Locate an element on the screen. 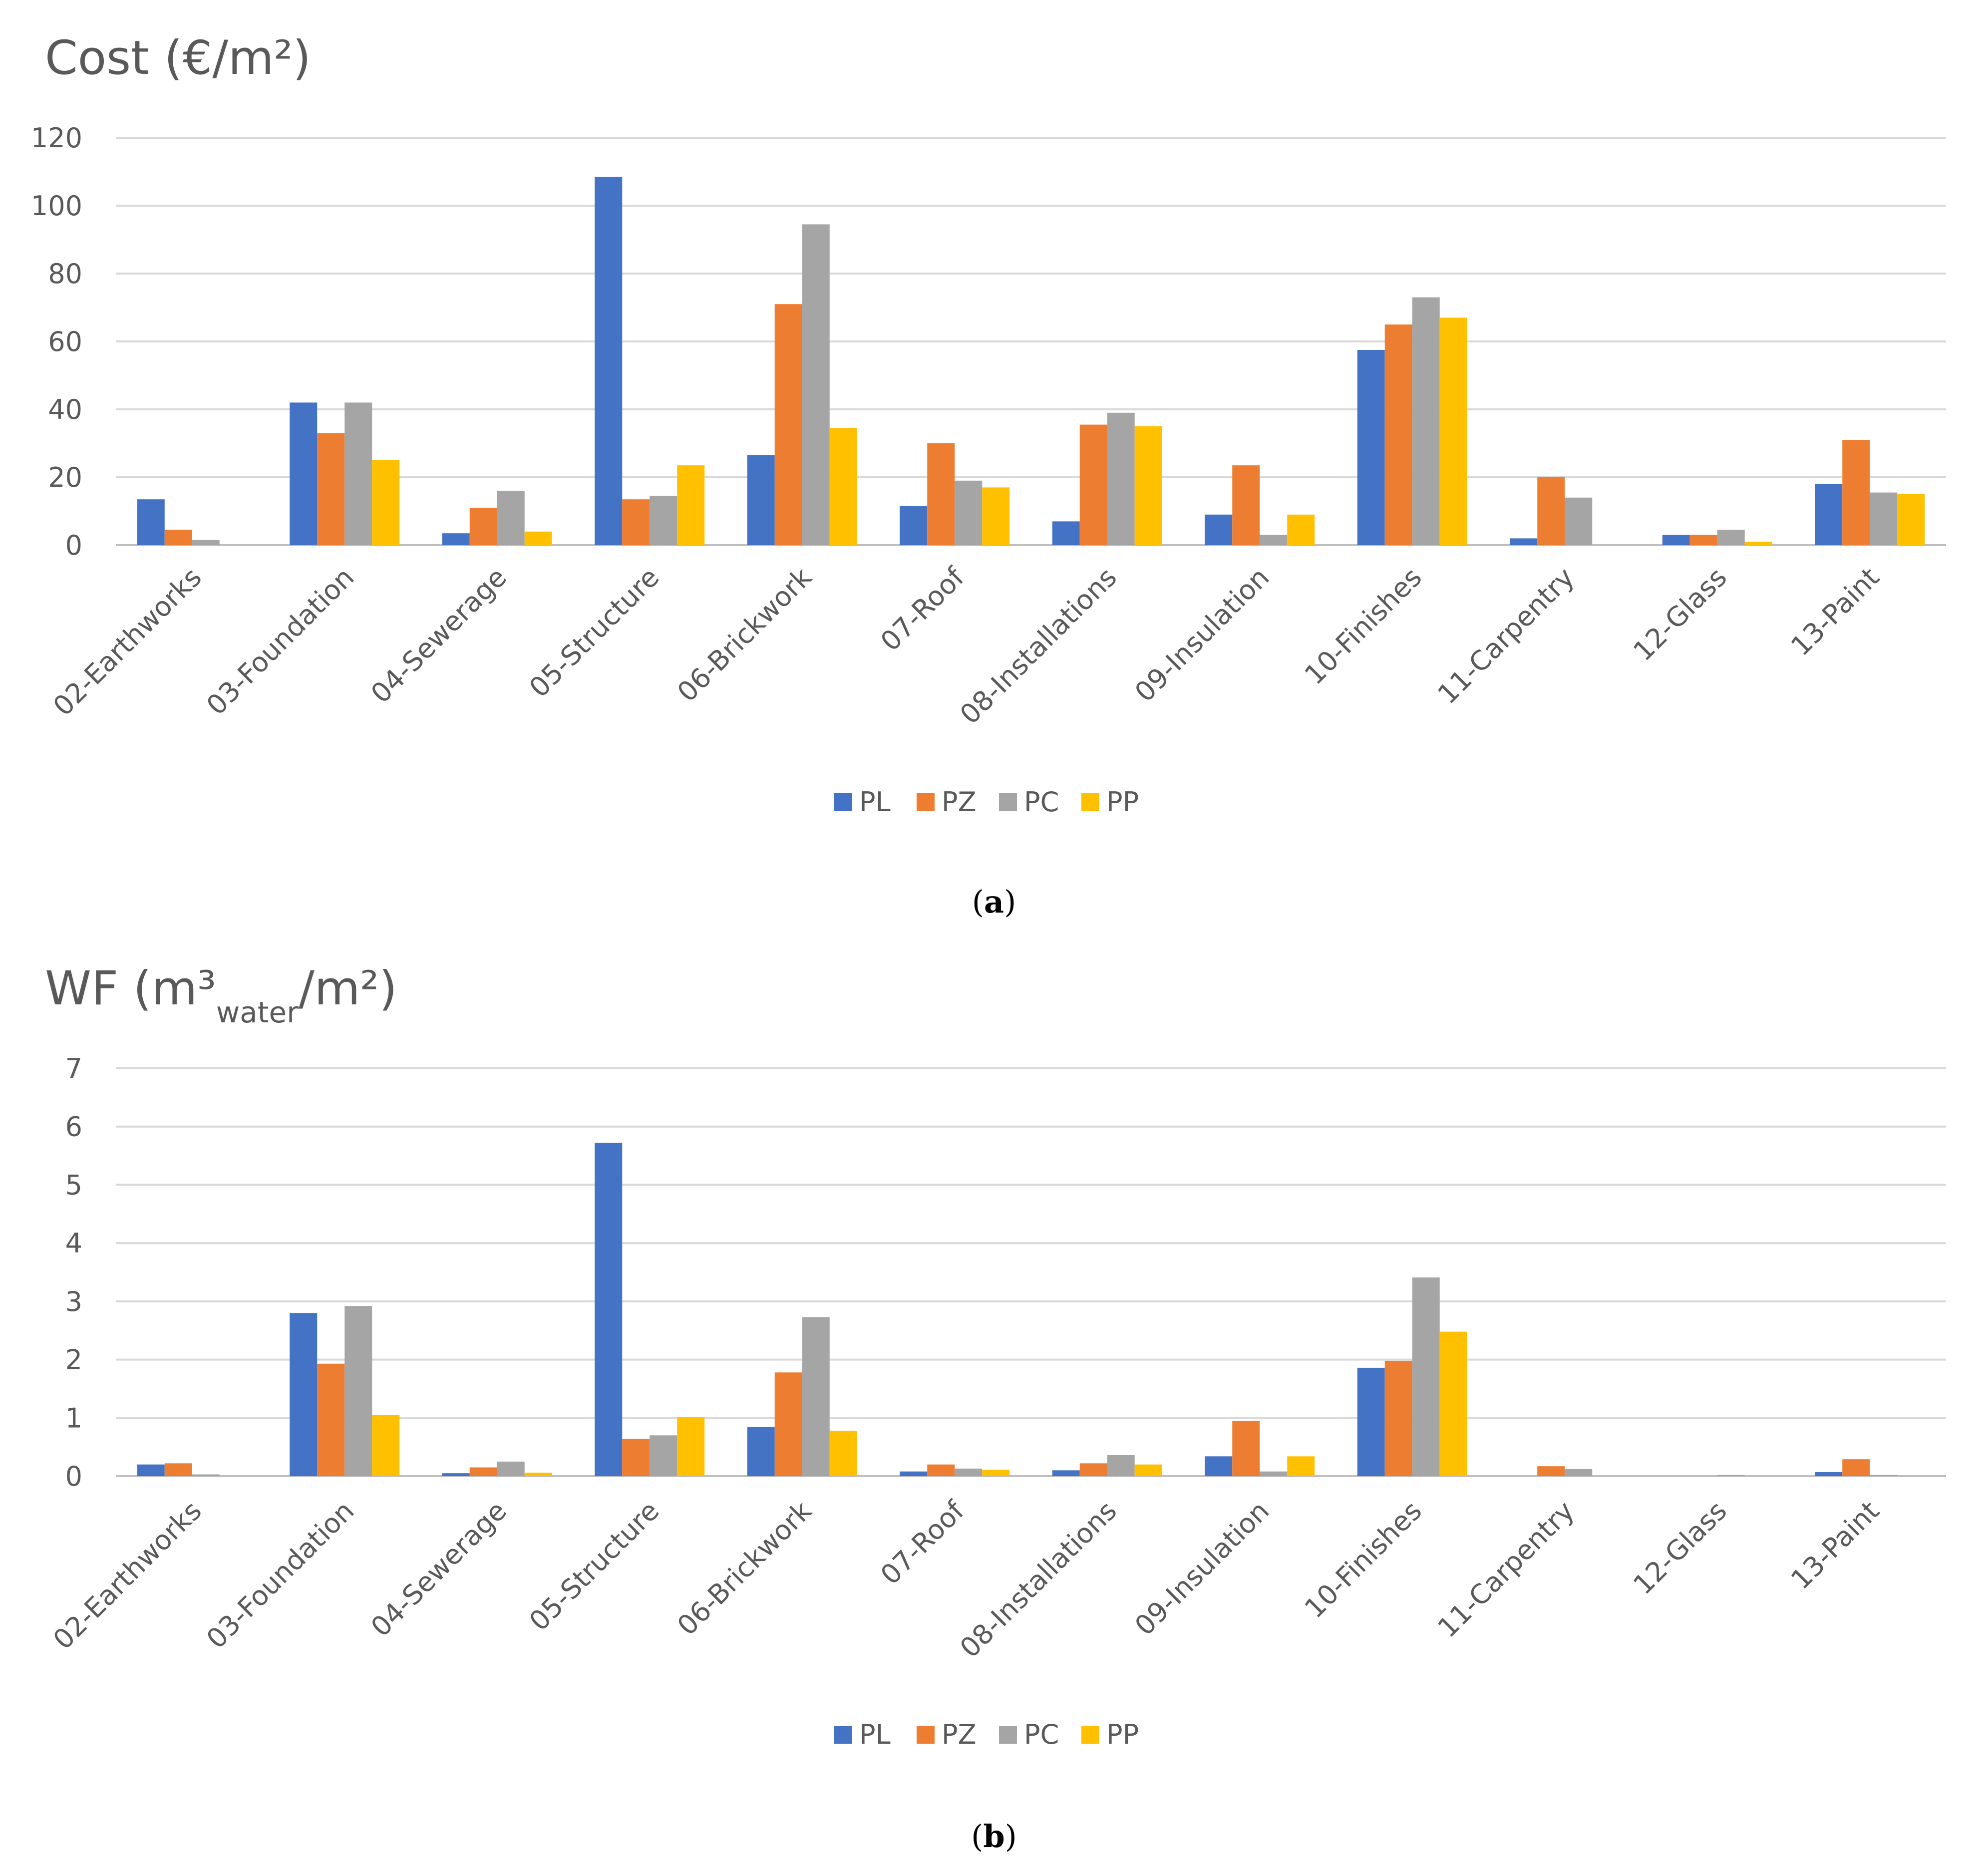 This screenshot has width=1988, height=1873. wf-y-tick-label: 7 is located at coordinates (73, 1068).